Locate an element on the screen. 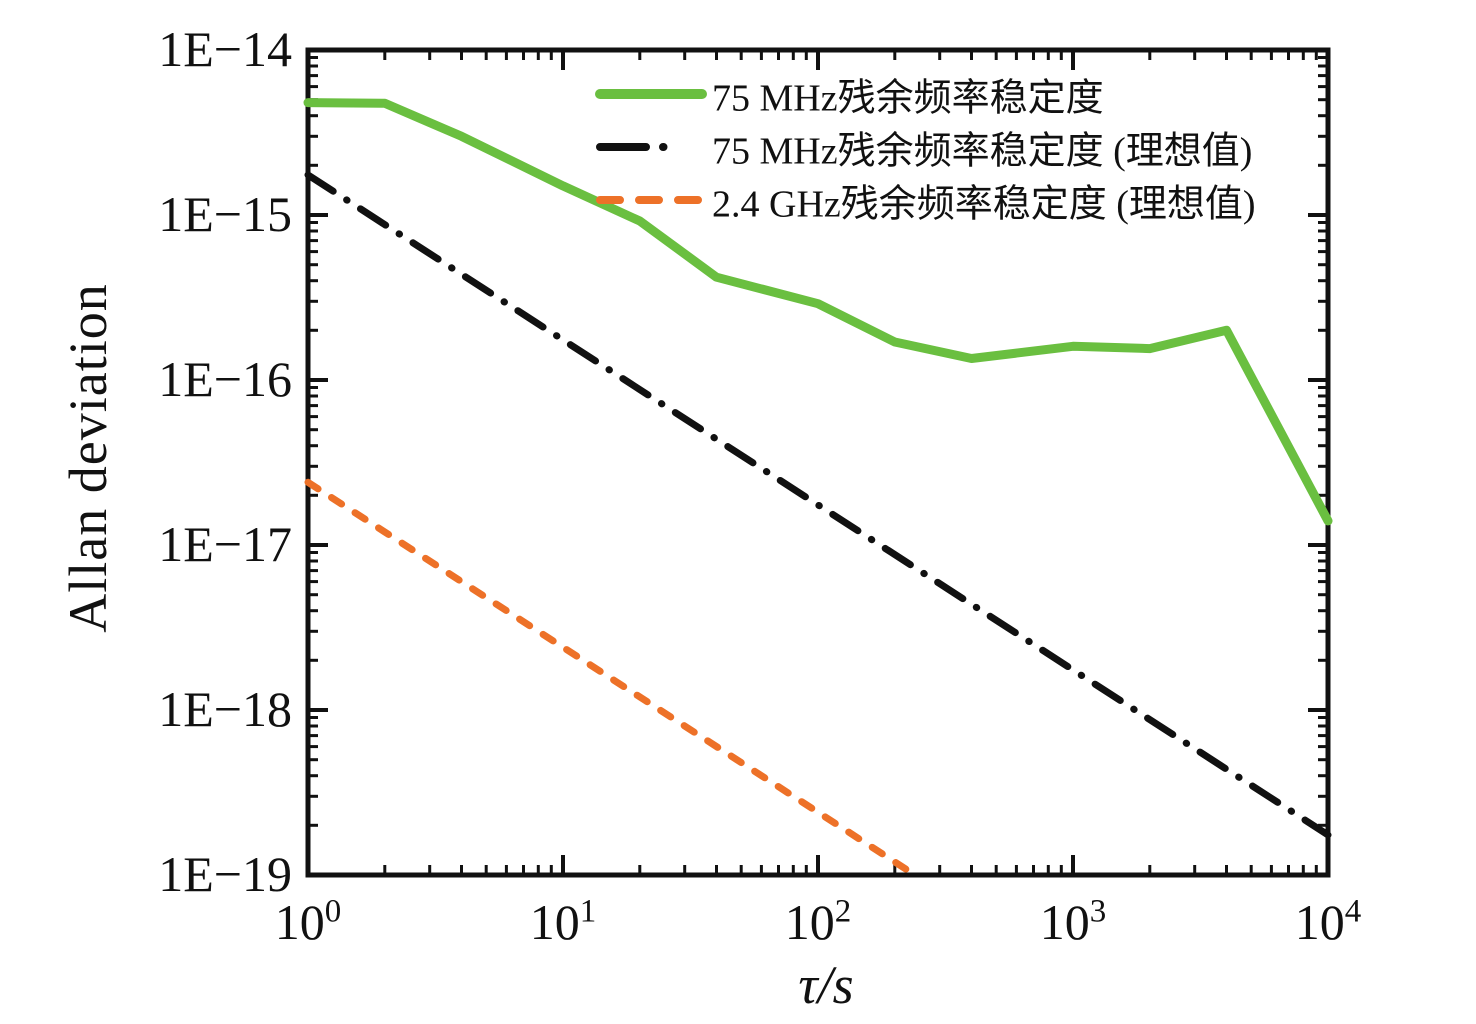 The image size is (1476, 1024). y-axis-title: Allan deviation is located at coordinates (88, 458).